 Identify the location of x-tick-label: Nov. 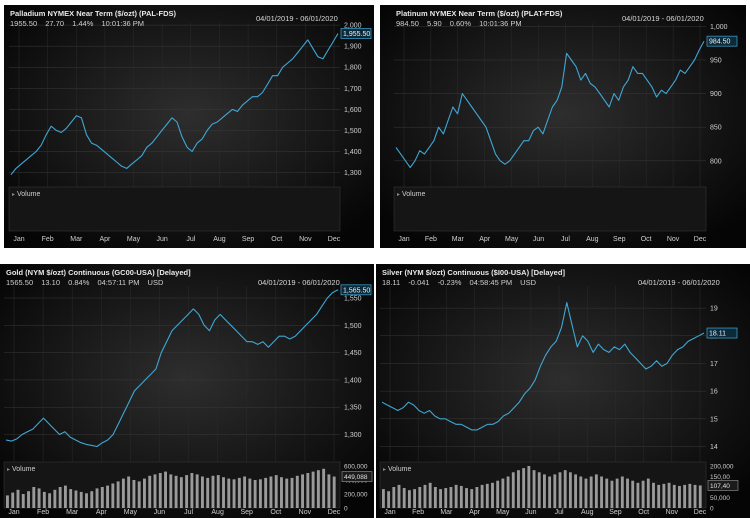
(673, 239).